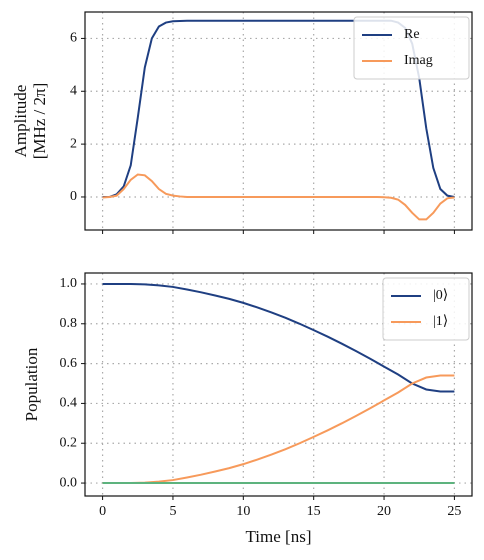 This screenshot has height=560, width=484. Describe the element at coordinates (69, 363) in the screenshot. I see `y-tick-label: 0.6` at that location.